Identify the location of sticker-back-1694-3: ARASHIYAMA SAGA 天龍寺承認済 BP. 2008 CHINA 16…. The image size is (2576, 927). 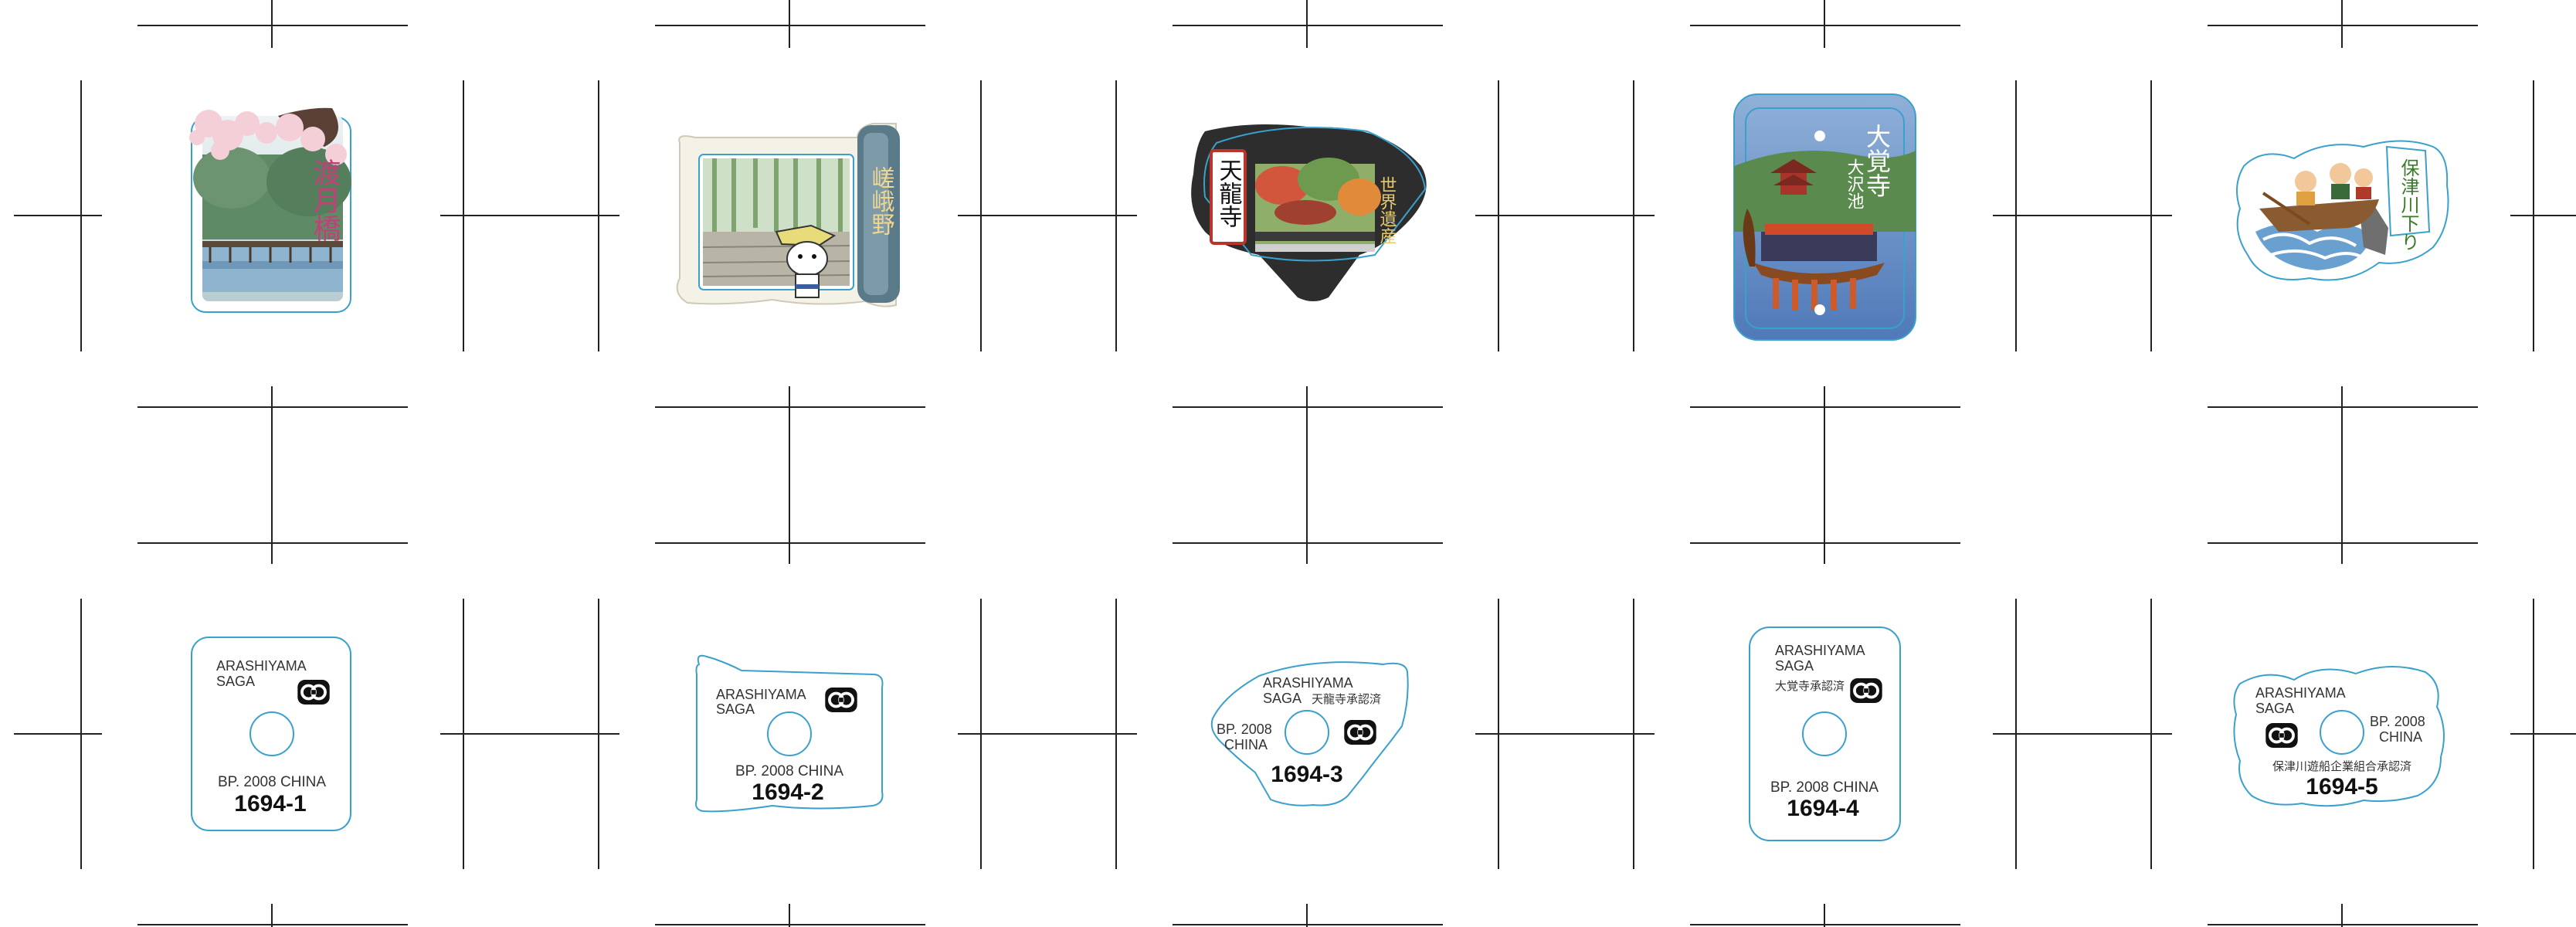
(1309, 733).